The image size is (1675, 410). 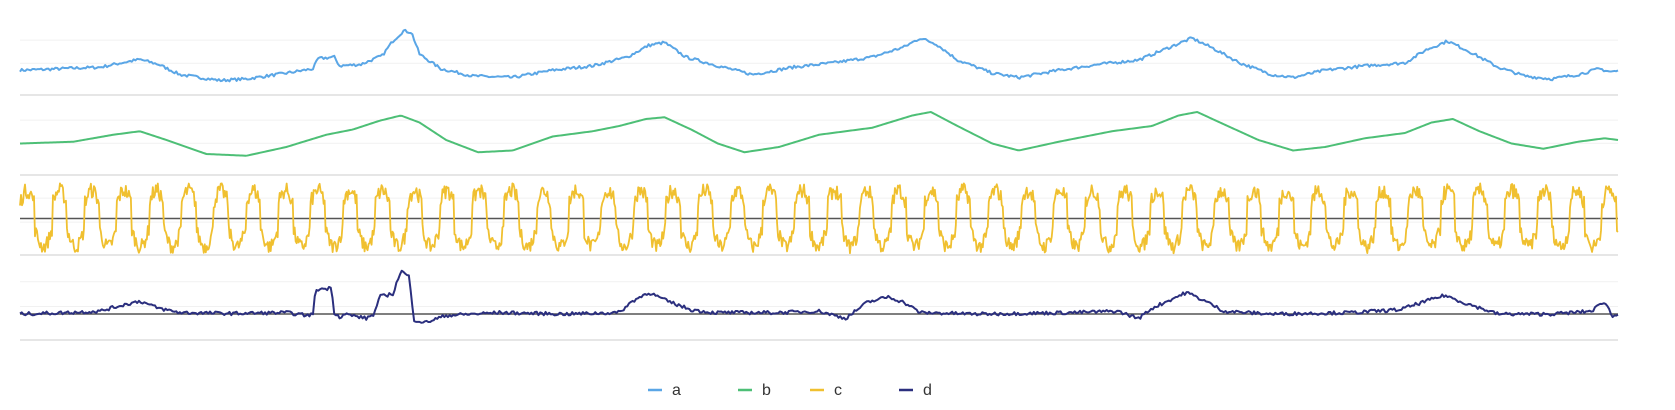 I want to click on legend: a b c d, so click(x=790, y=390).